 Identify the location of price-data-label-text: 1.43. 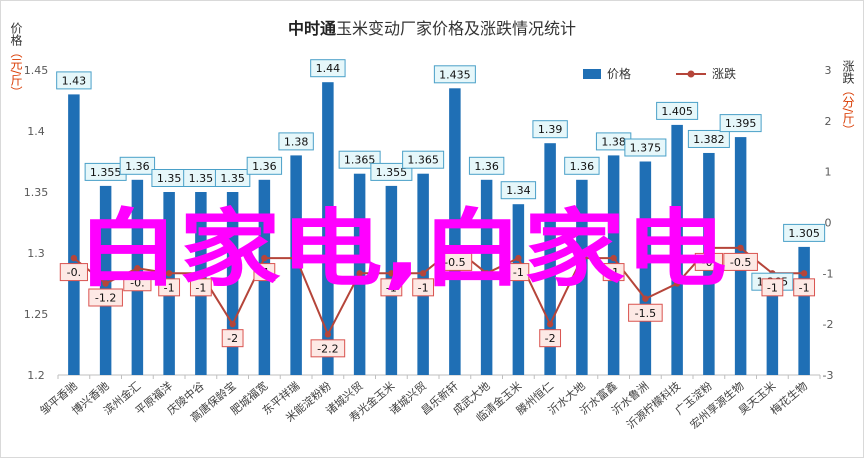
(74, 80).